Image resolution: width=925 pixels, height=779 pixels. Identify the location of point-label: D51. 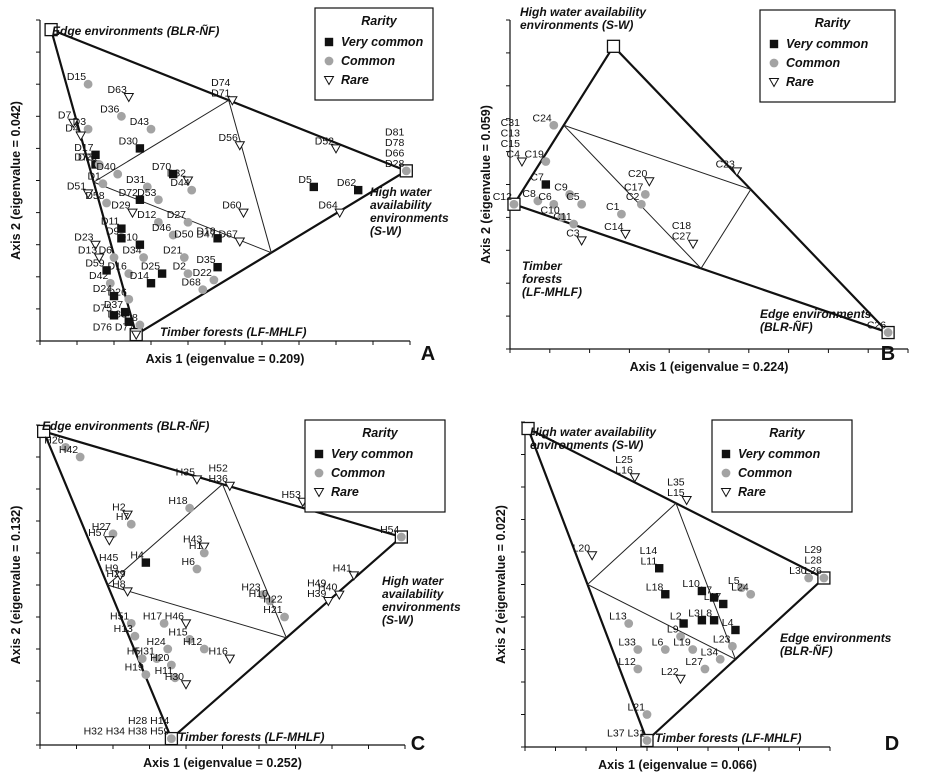
(76, 186).